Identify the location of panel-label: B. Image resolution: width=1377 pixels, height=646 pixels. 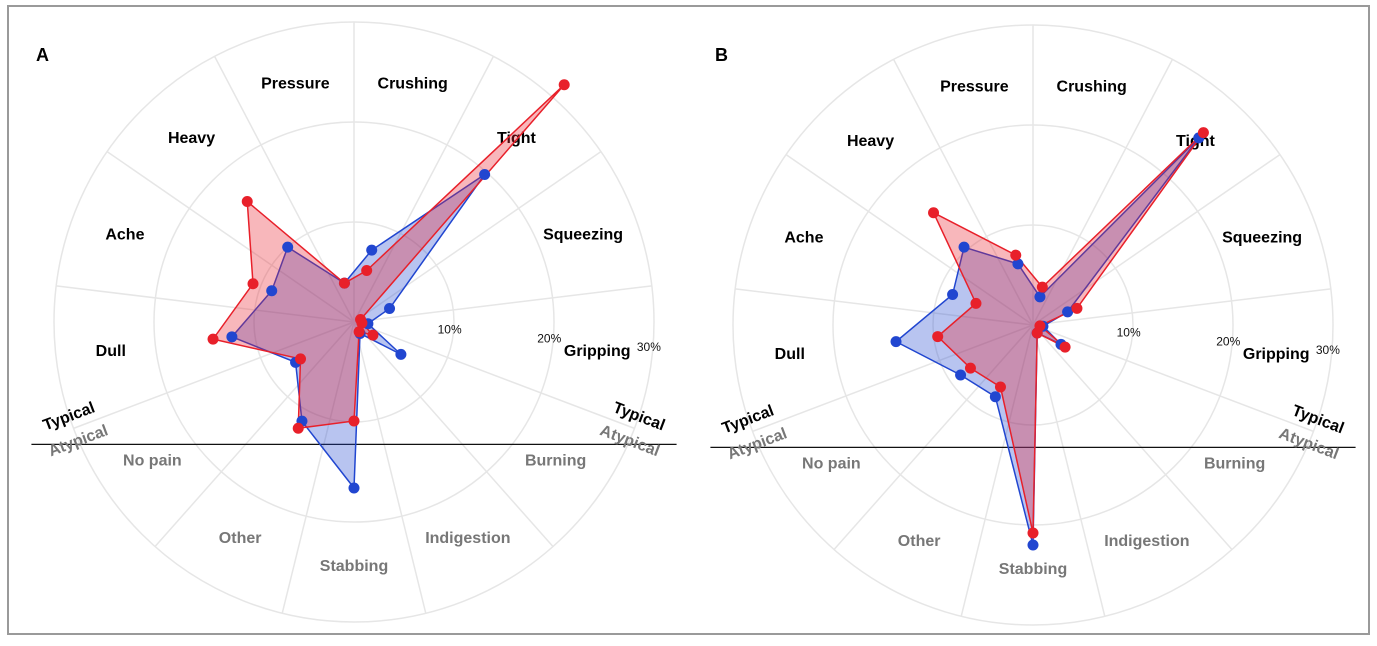
(721, 55).